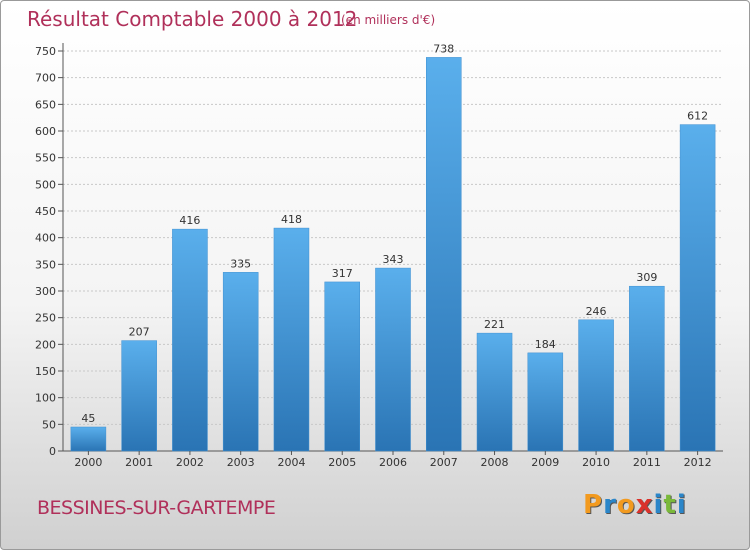 The width and height of the screenshot is (750, 550). I want to click on x-tick-label-2010: 2010, so click(596, 462).